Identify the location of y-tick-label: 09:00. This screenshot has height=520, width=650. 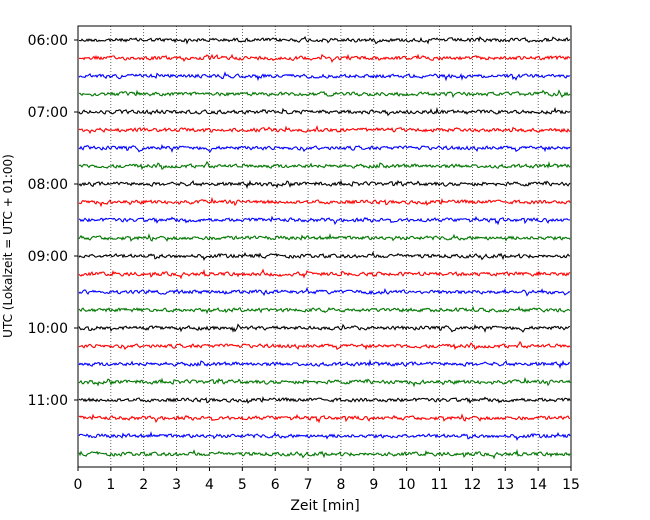
(48, 257).